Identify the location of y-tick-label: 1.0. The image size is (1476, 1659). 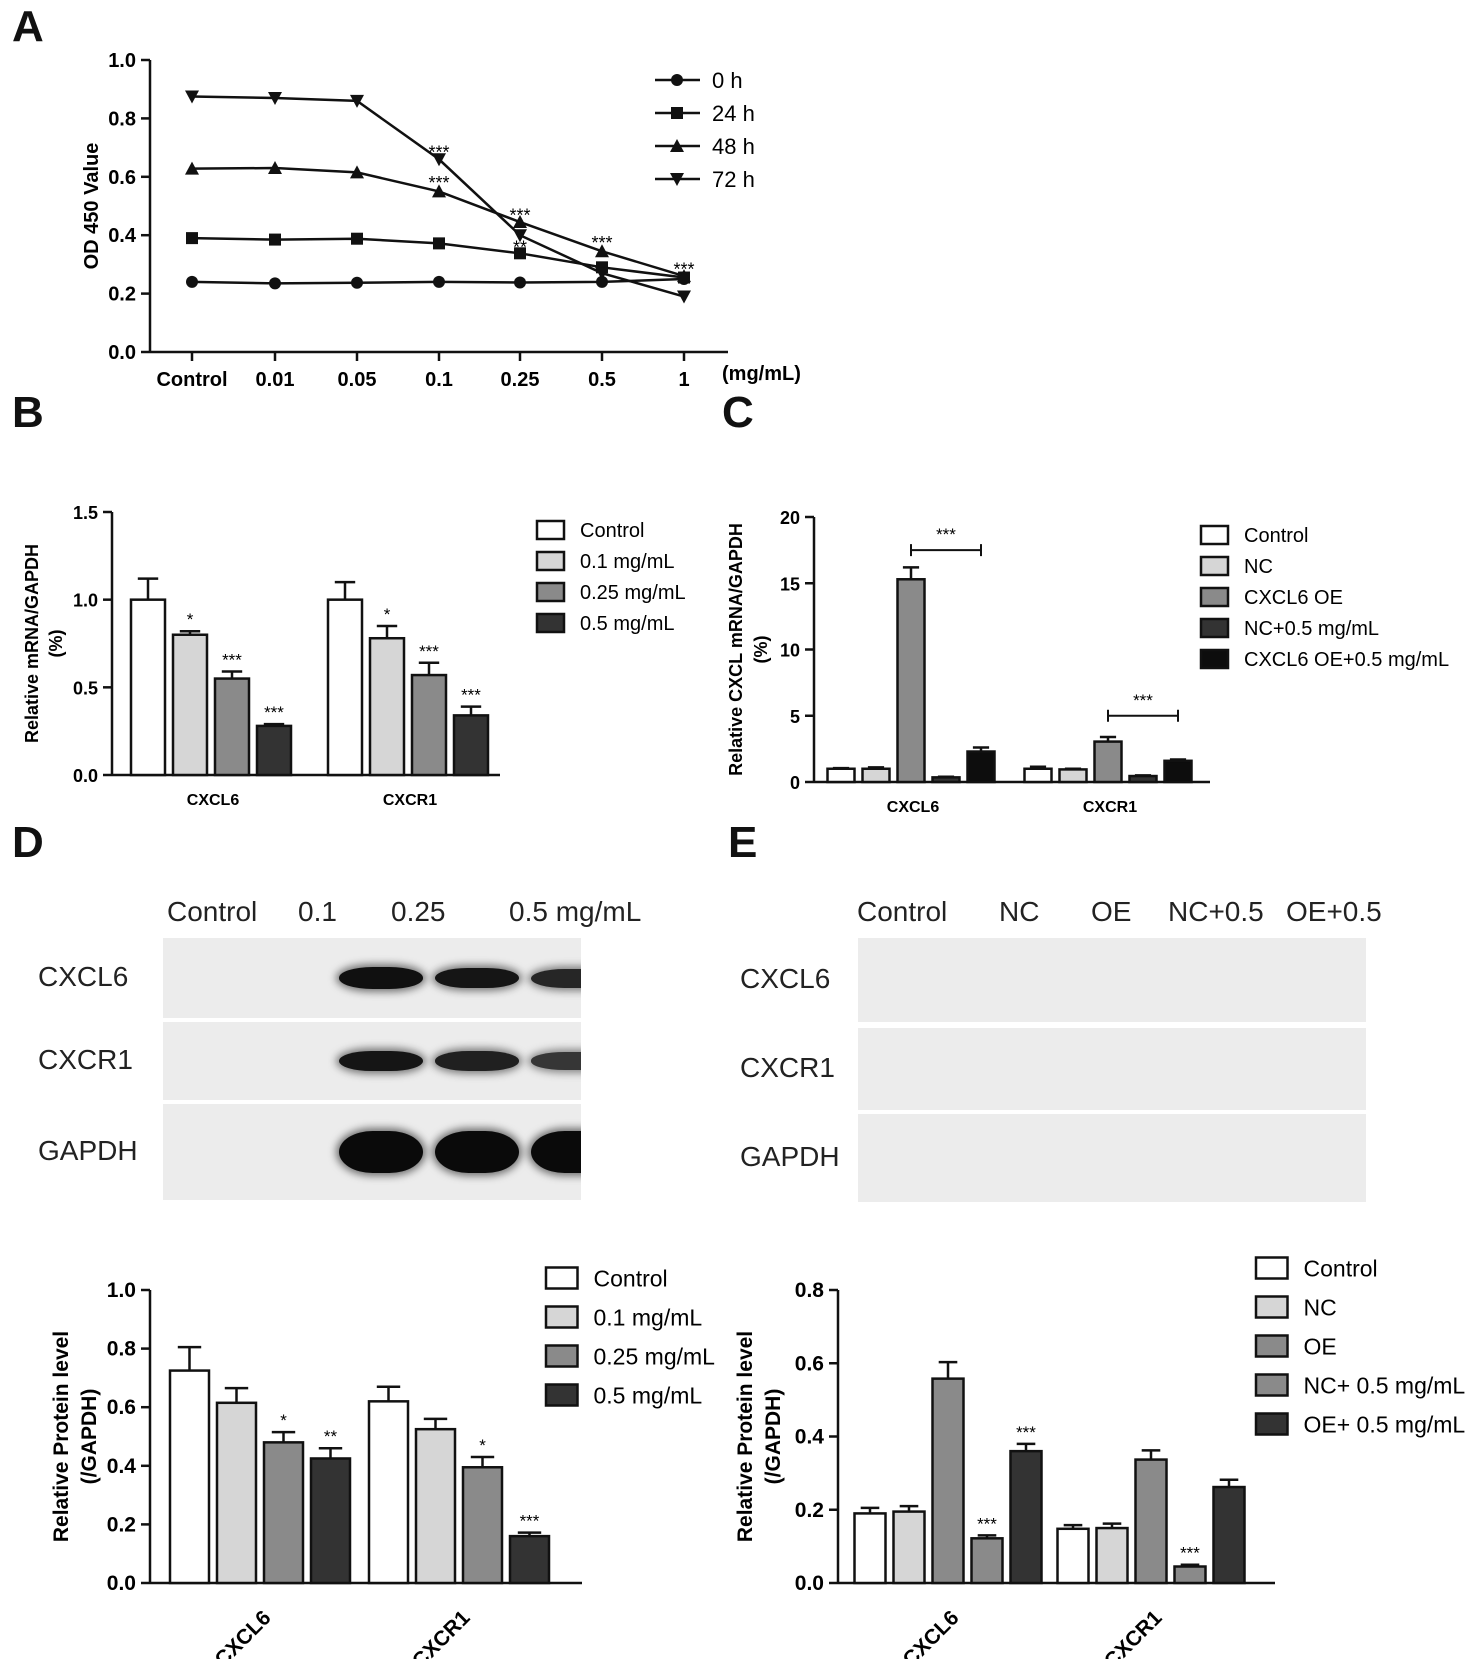
(85, 601).